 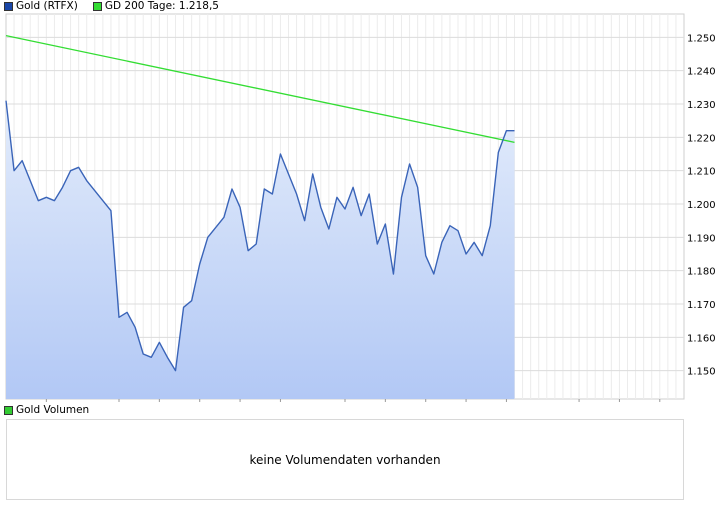 I want to click on price-legend: Gold (RTFX) GD 200 Tage: 1.218,5, so click(x=119, y=6).